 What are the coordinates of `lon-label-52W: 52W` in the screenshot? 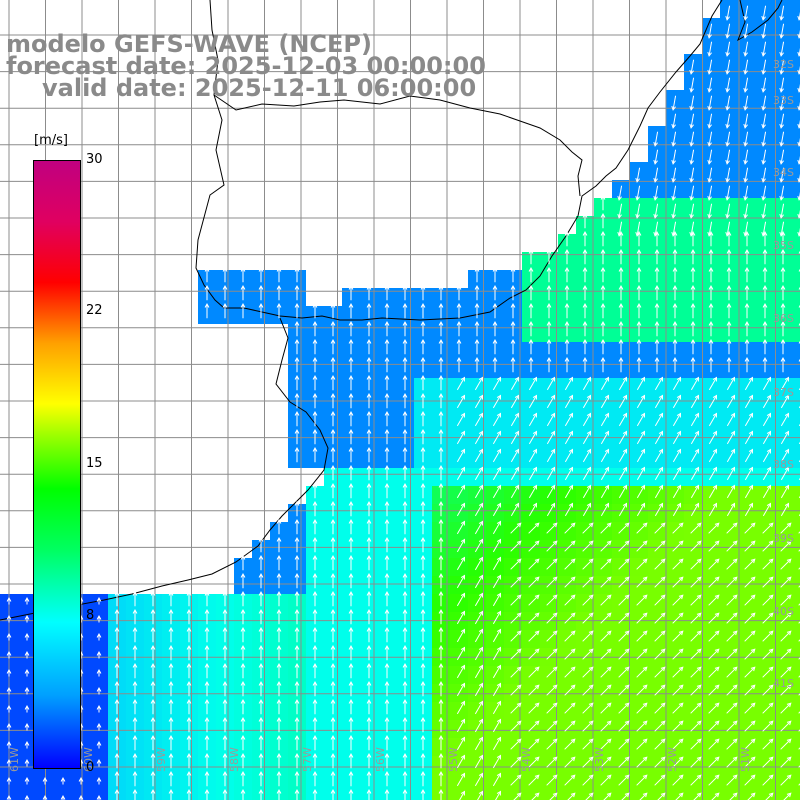 It's located at (672, 759).